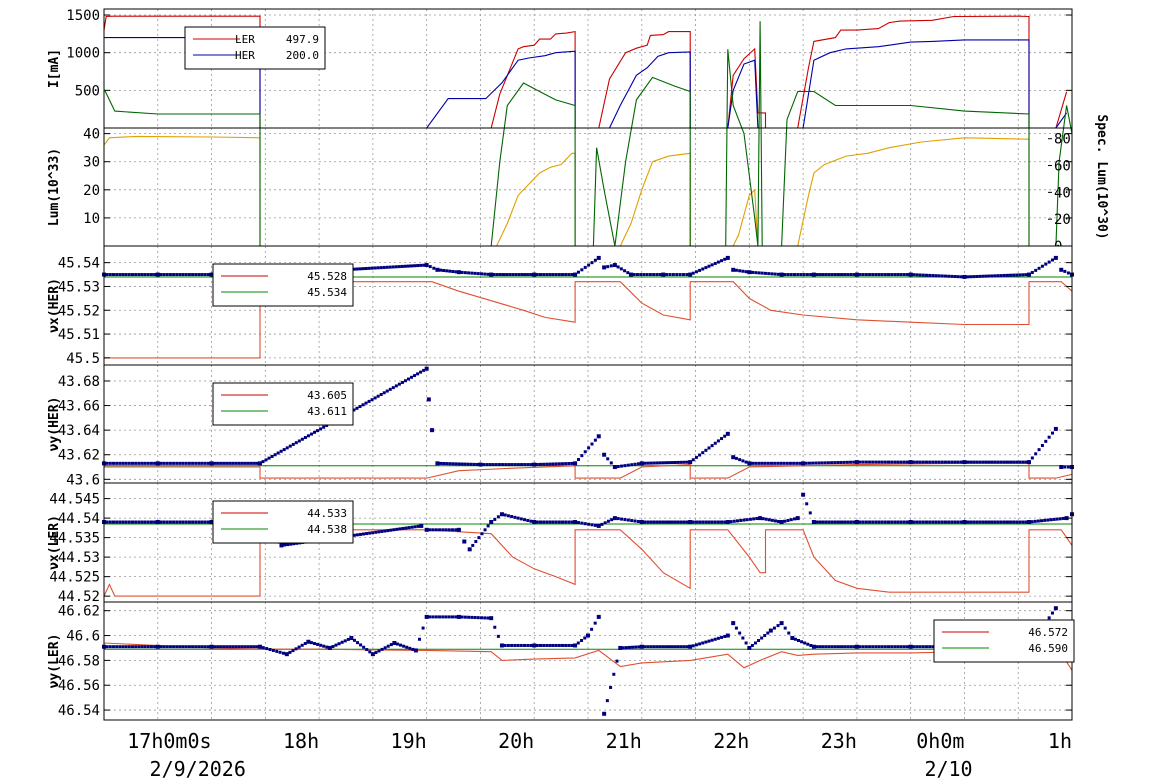  I want to click on legend-value: 46.572, so click(1048, 632).